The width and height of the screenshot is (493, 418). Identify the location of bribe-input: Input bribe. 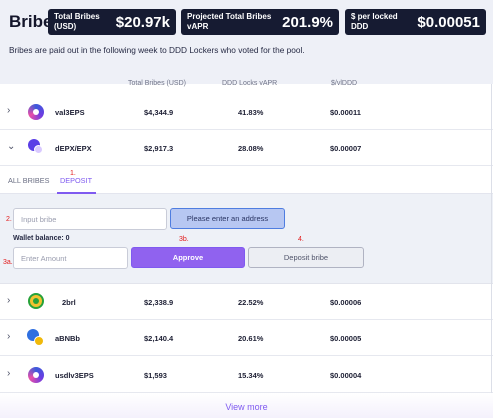
(90, 219).